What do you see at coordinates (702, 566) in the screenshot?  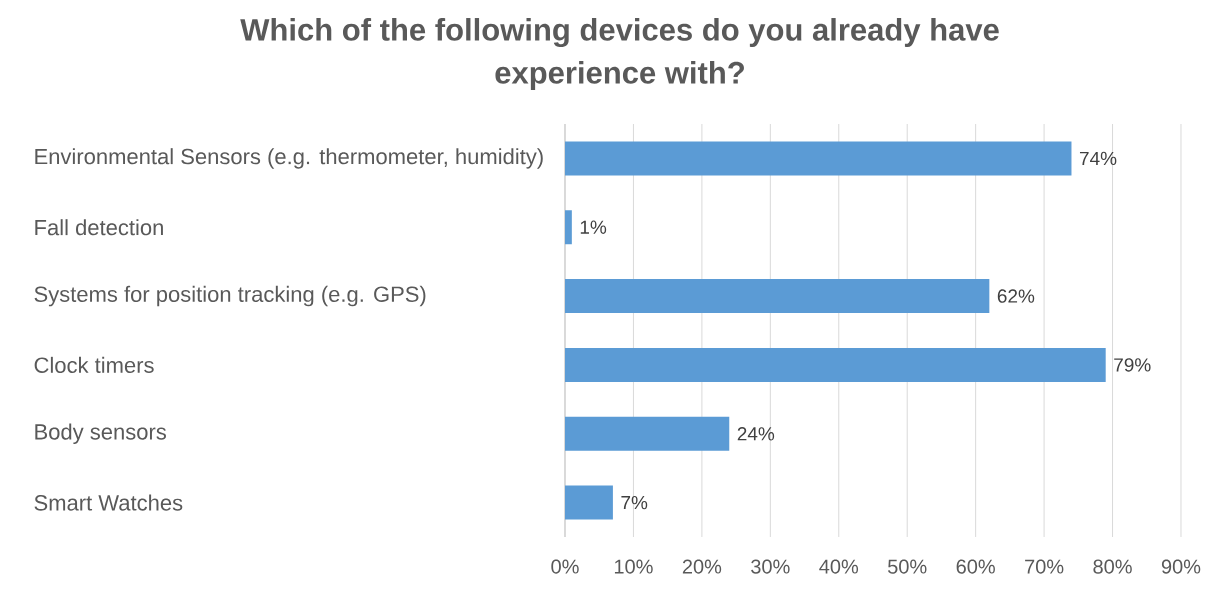 I see `x-tick-label: 20%` at bounding box center [702, 566].